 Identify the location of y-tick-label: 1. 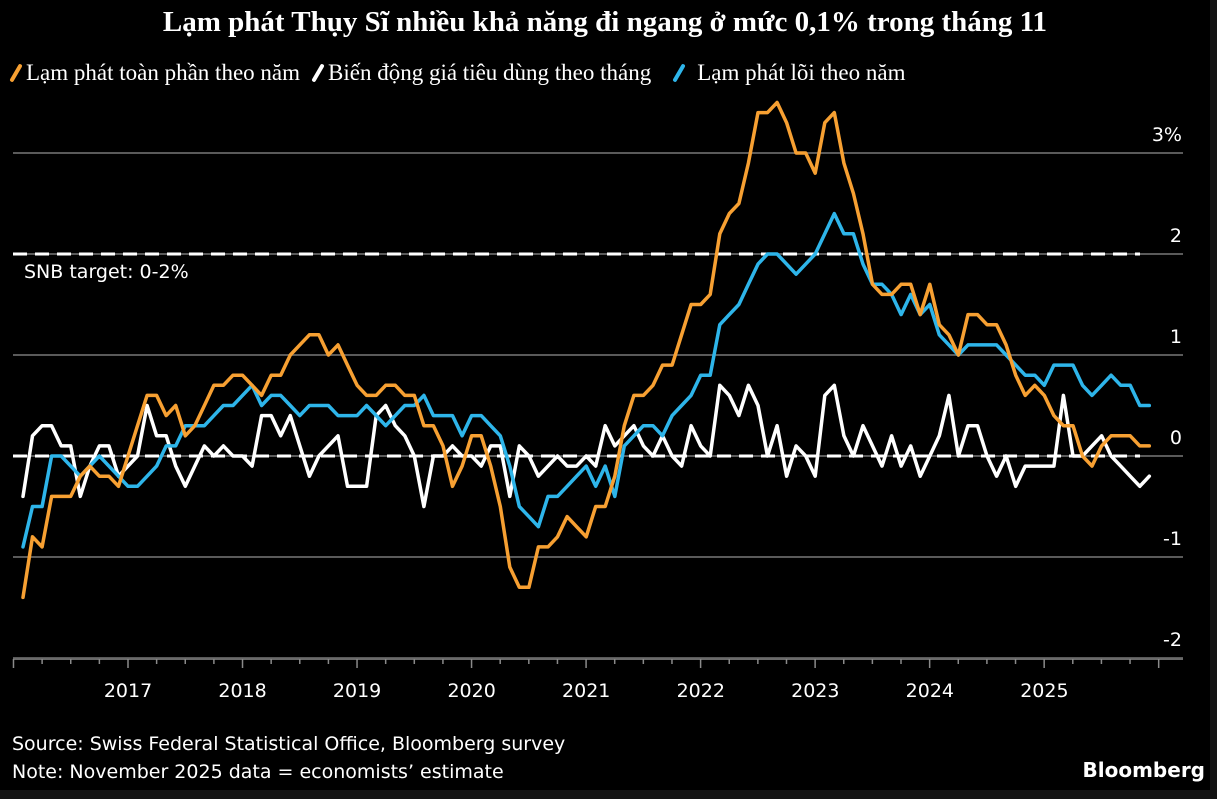
(1176, 337).